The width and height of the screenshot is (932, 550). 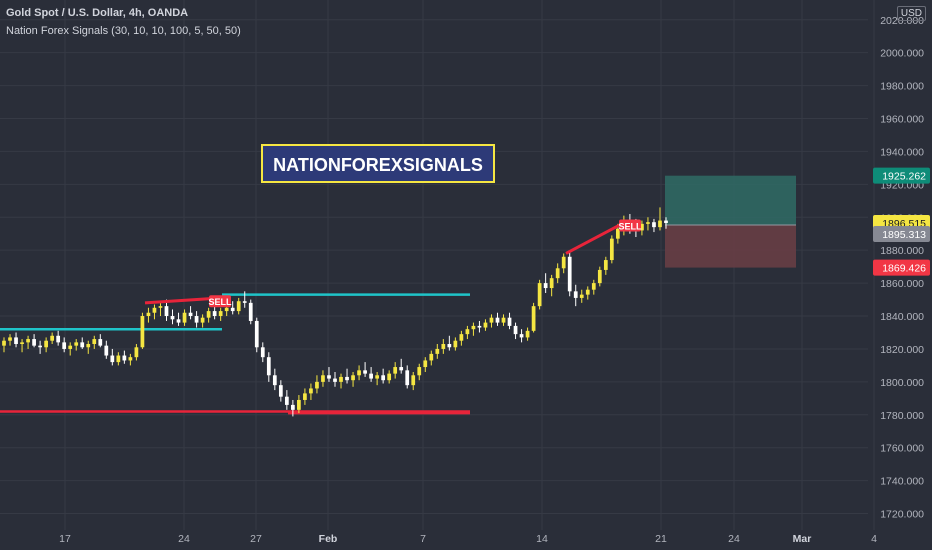 What do you see at coordinates (97, 13) in the screenshot?
I see `symbol-title: Gold Spot / U.S. Dollar, 4h, OANDA` at bounding box center [97, 13].